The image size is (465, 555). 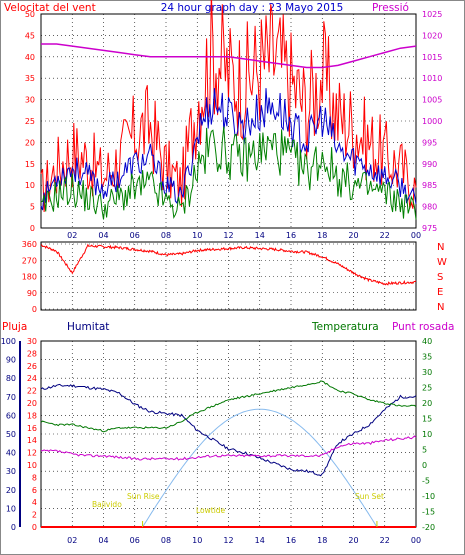 I want to click on temperature-tick-label: 40, so click(x=427, y=341).